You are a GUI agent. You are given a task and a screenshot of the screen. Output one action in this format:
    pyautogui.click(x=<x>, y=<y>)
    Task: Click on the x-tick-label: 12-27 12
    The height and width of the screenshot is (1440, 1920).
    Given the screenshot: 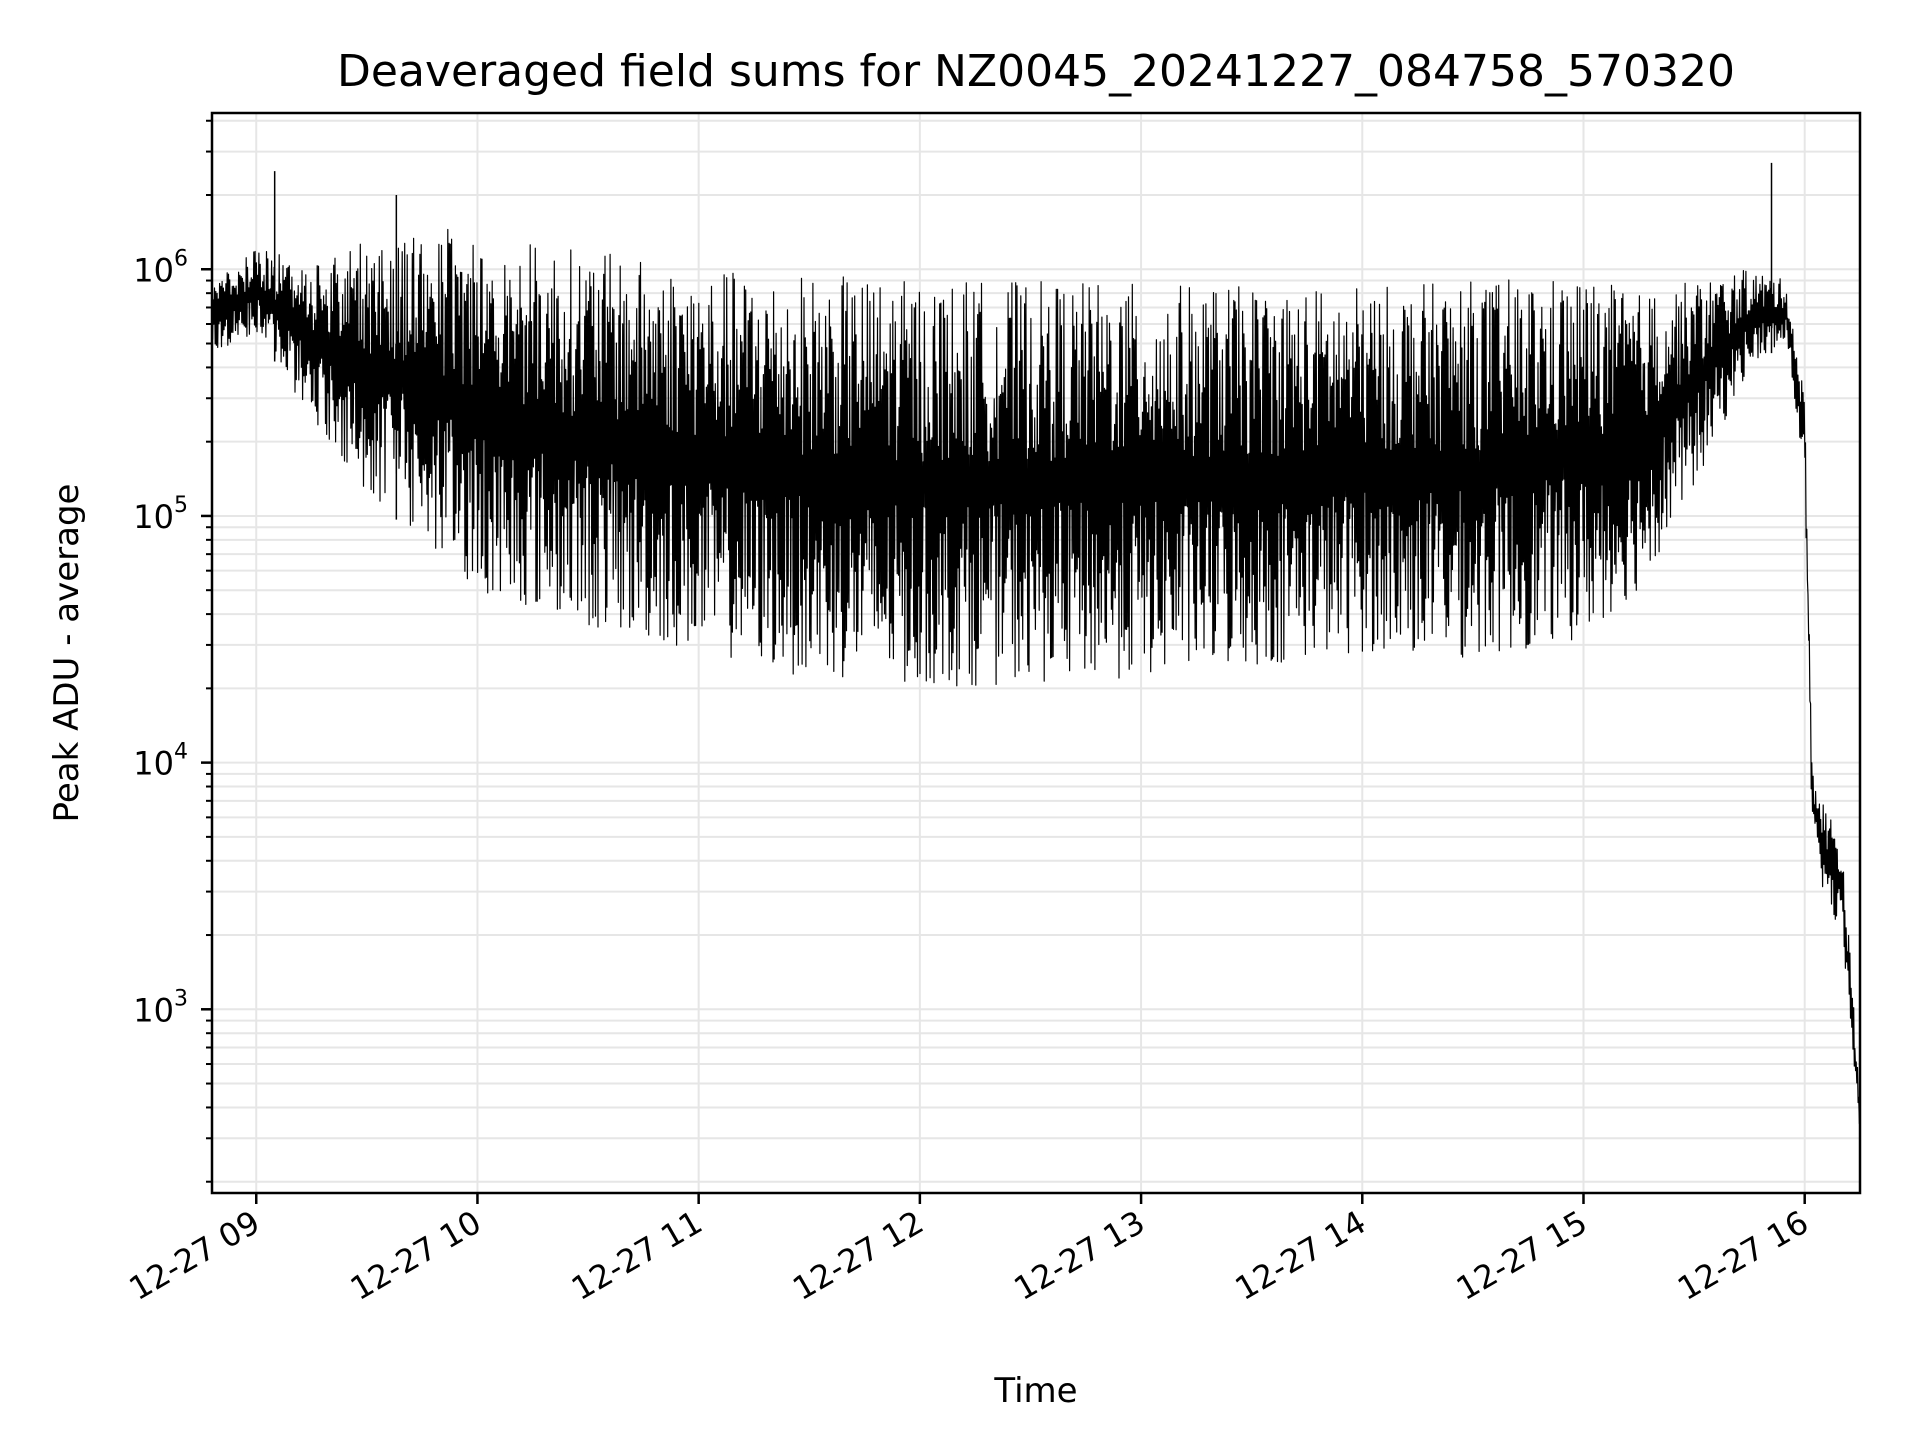 What is the action you would take?
    pyautogui.click(x=858, y=1255)
    